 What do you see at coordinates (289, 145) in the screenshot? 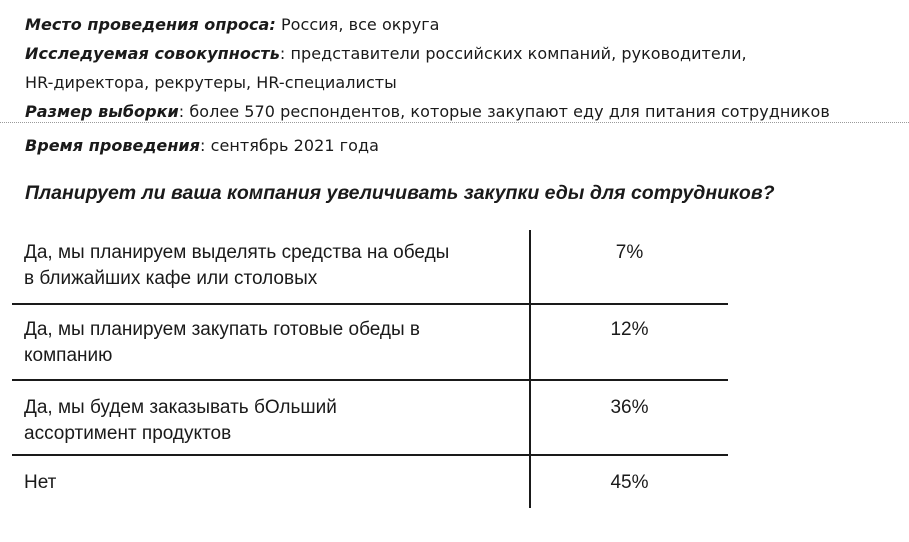
I see `time-value: : сентябрь 2021 года` at bounding box center [289, 145].